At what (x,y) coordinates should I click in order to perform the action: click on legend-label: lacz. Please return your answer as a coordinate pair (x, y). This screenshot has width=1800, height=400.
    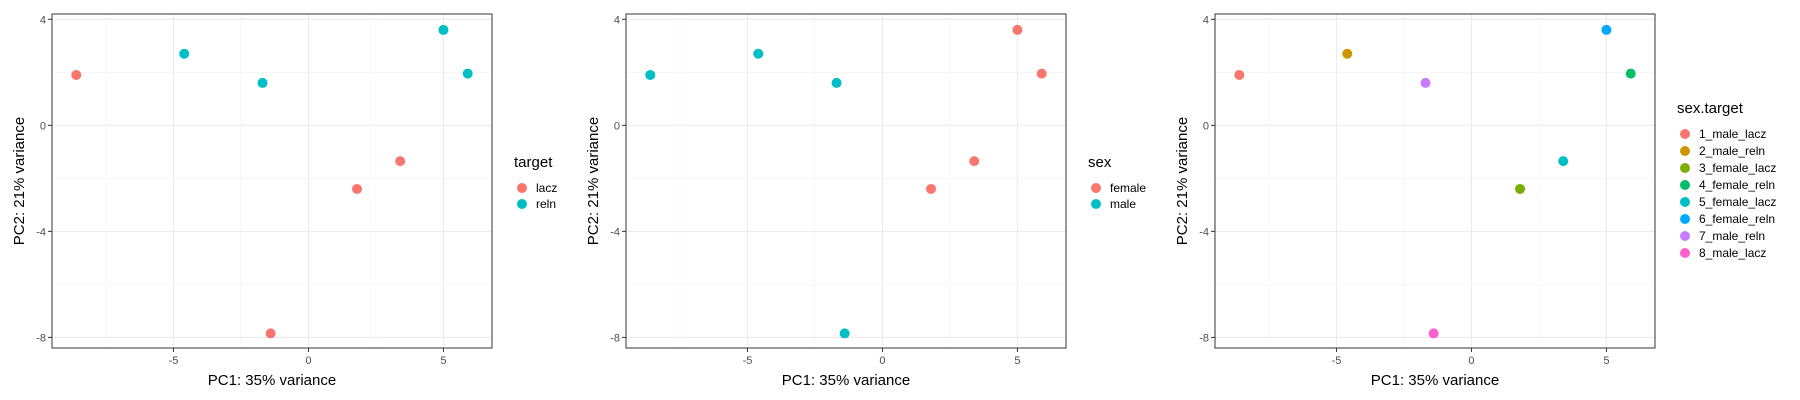
    Looking at the image, I should click on (546, 188).